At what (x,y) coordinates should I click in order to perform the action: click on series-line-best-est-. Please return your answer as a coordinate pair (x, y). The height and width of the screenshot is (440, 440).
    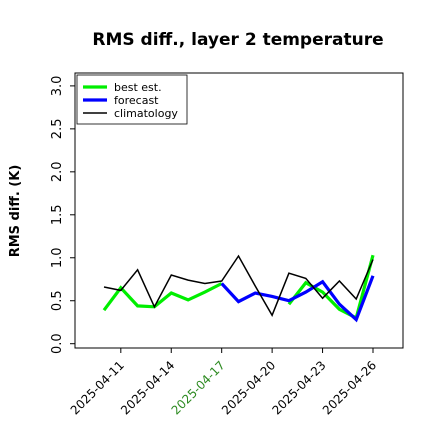
    Looking at the image, I should click on (238, 287).